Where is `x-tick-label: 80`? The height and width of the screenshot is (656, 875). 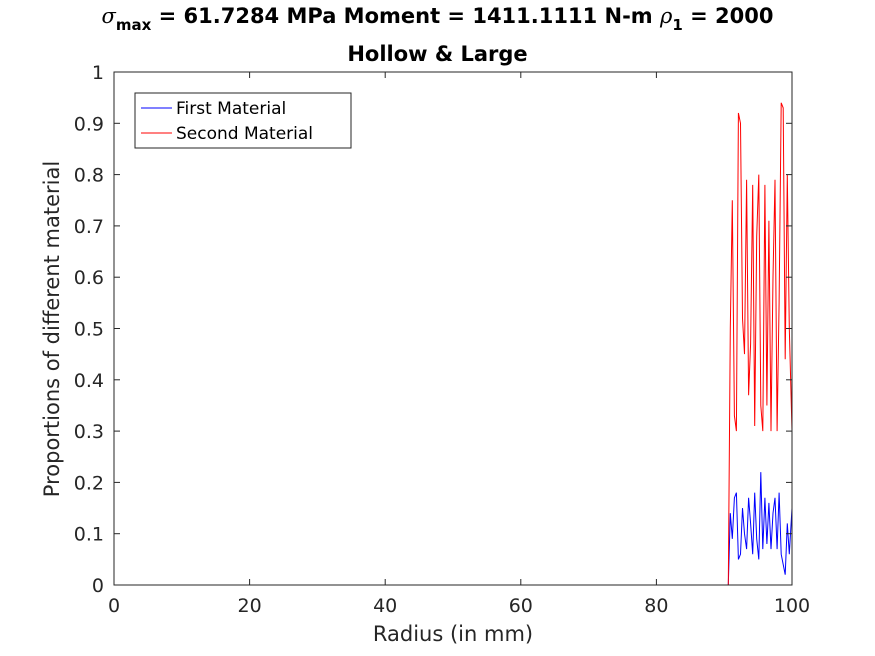
x-tick-label: 80 is located at coordinates (656, 606).